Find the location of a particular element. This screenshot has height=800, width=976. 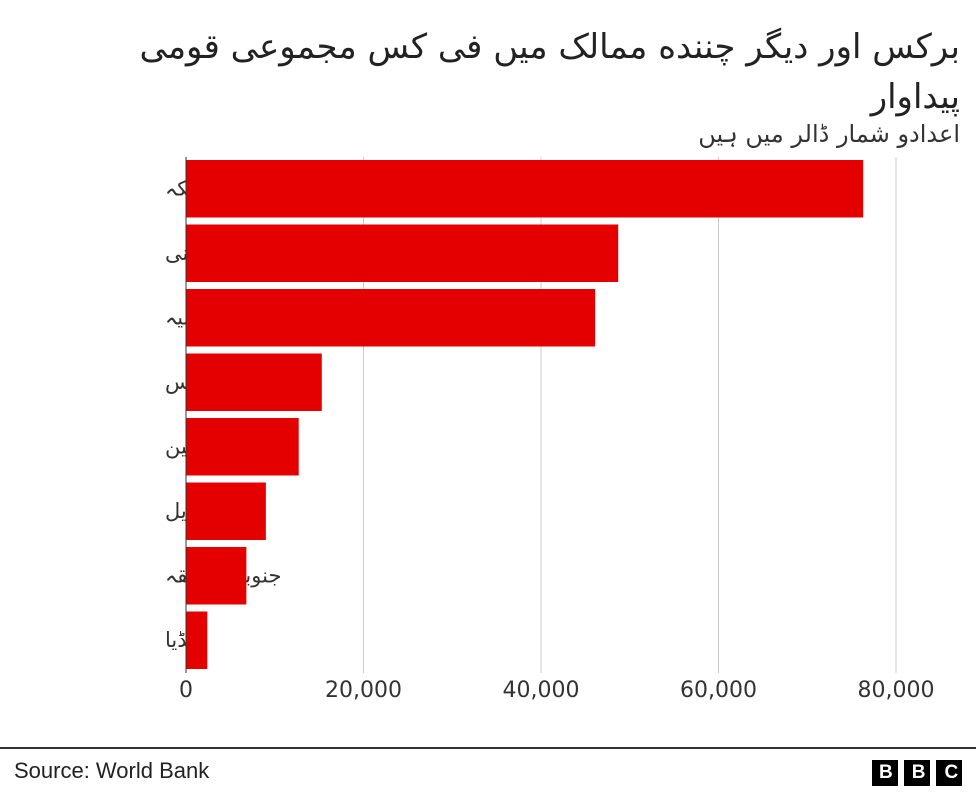

x-tick-label: 20,000 is located at coordinates (363, 690).